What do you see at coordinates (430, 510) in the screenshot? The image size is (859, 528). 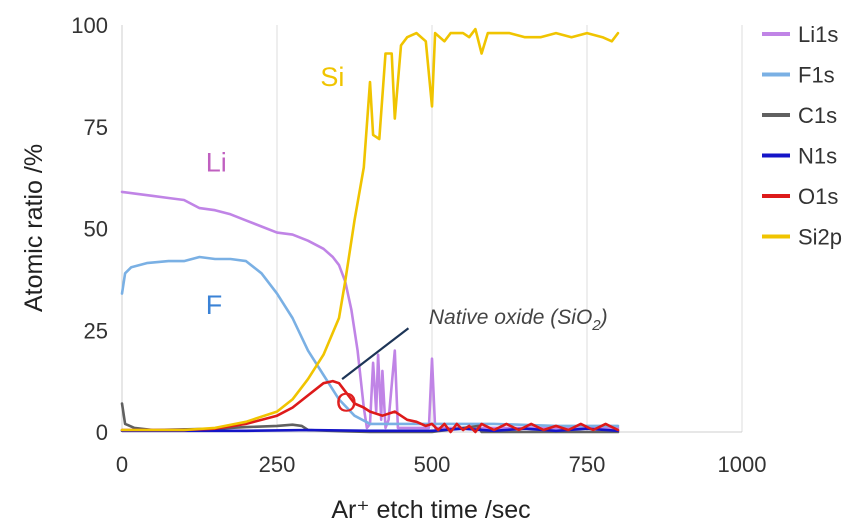 I see `x-axis-title: Ar⁺ etch time /sec` at bounding box center [430, 510].